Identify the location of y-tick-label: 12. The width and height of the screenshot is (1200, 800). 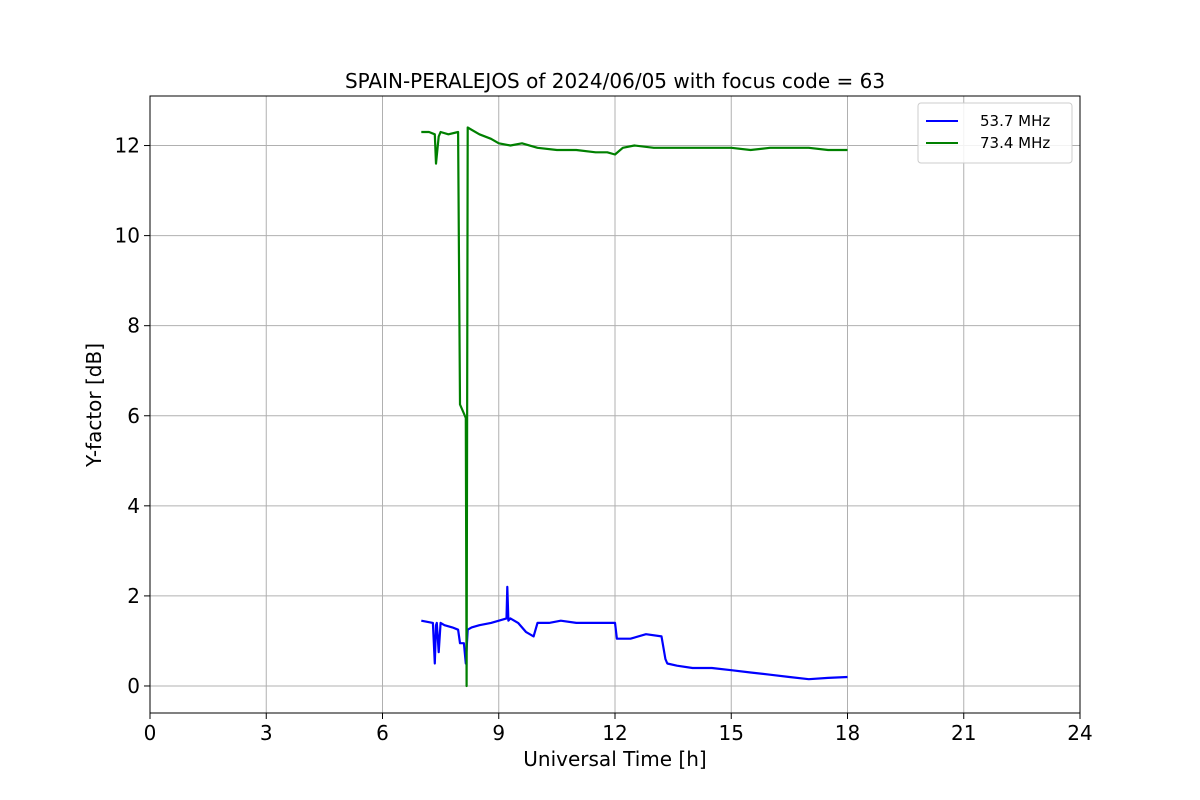
(127, 146).